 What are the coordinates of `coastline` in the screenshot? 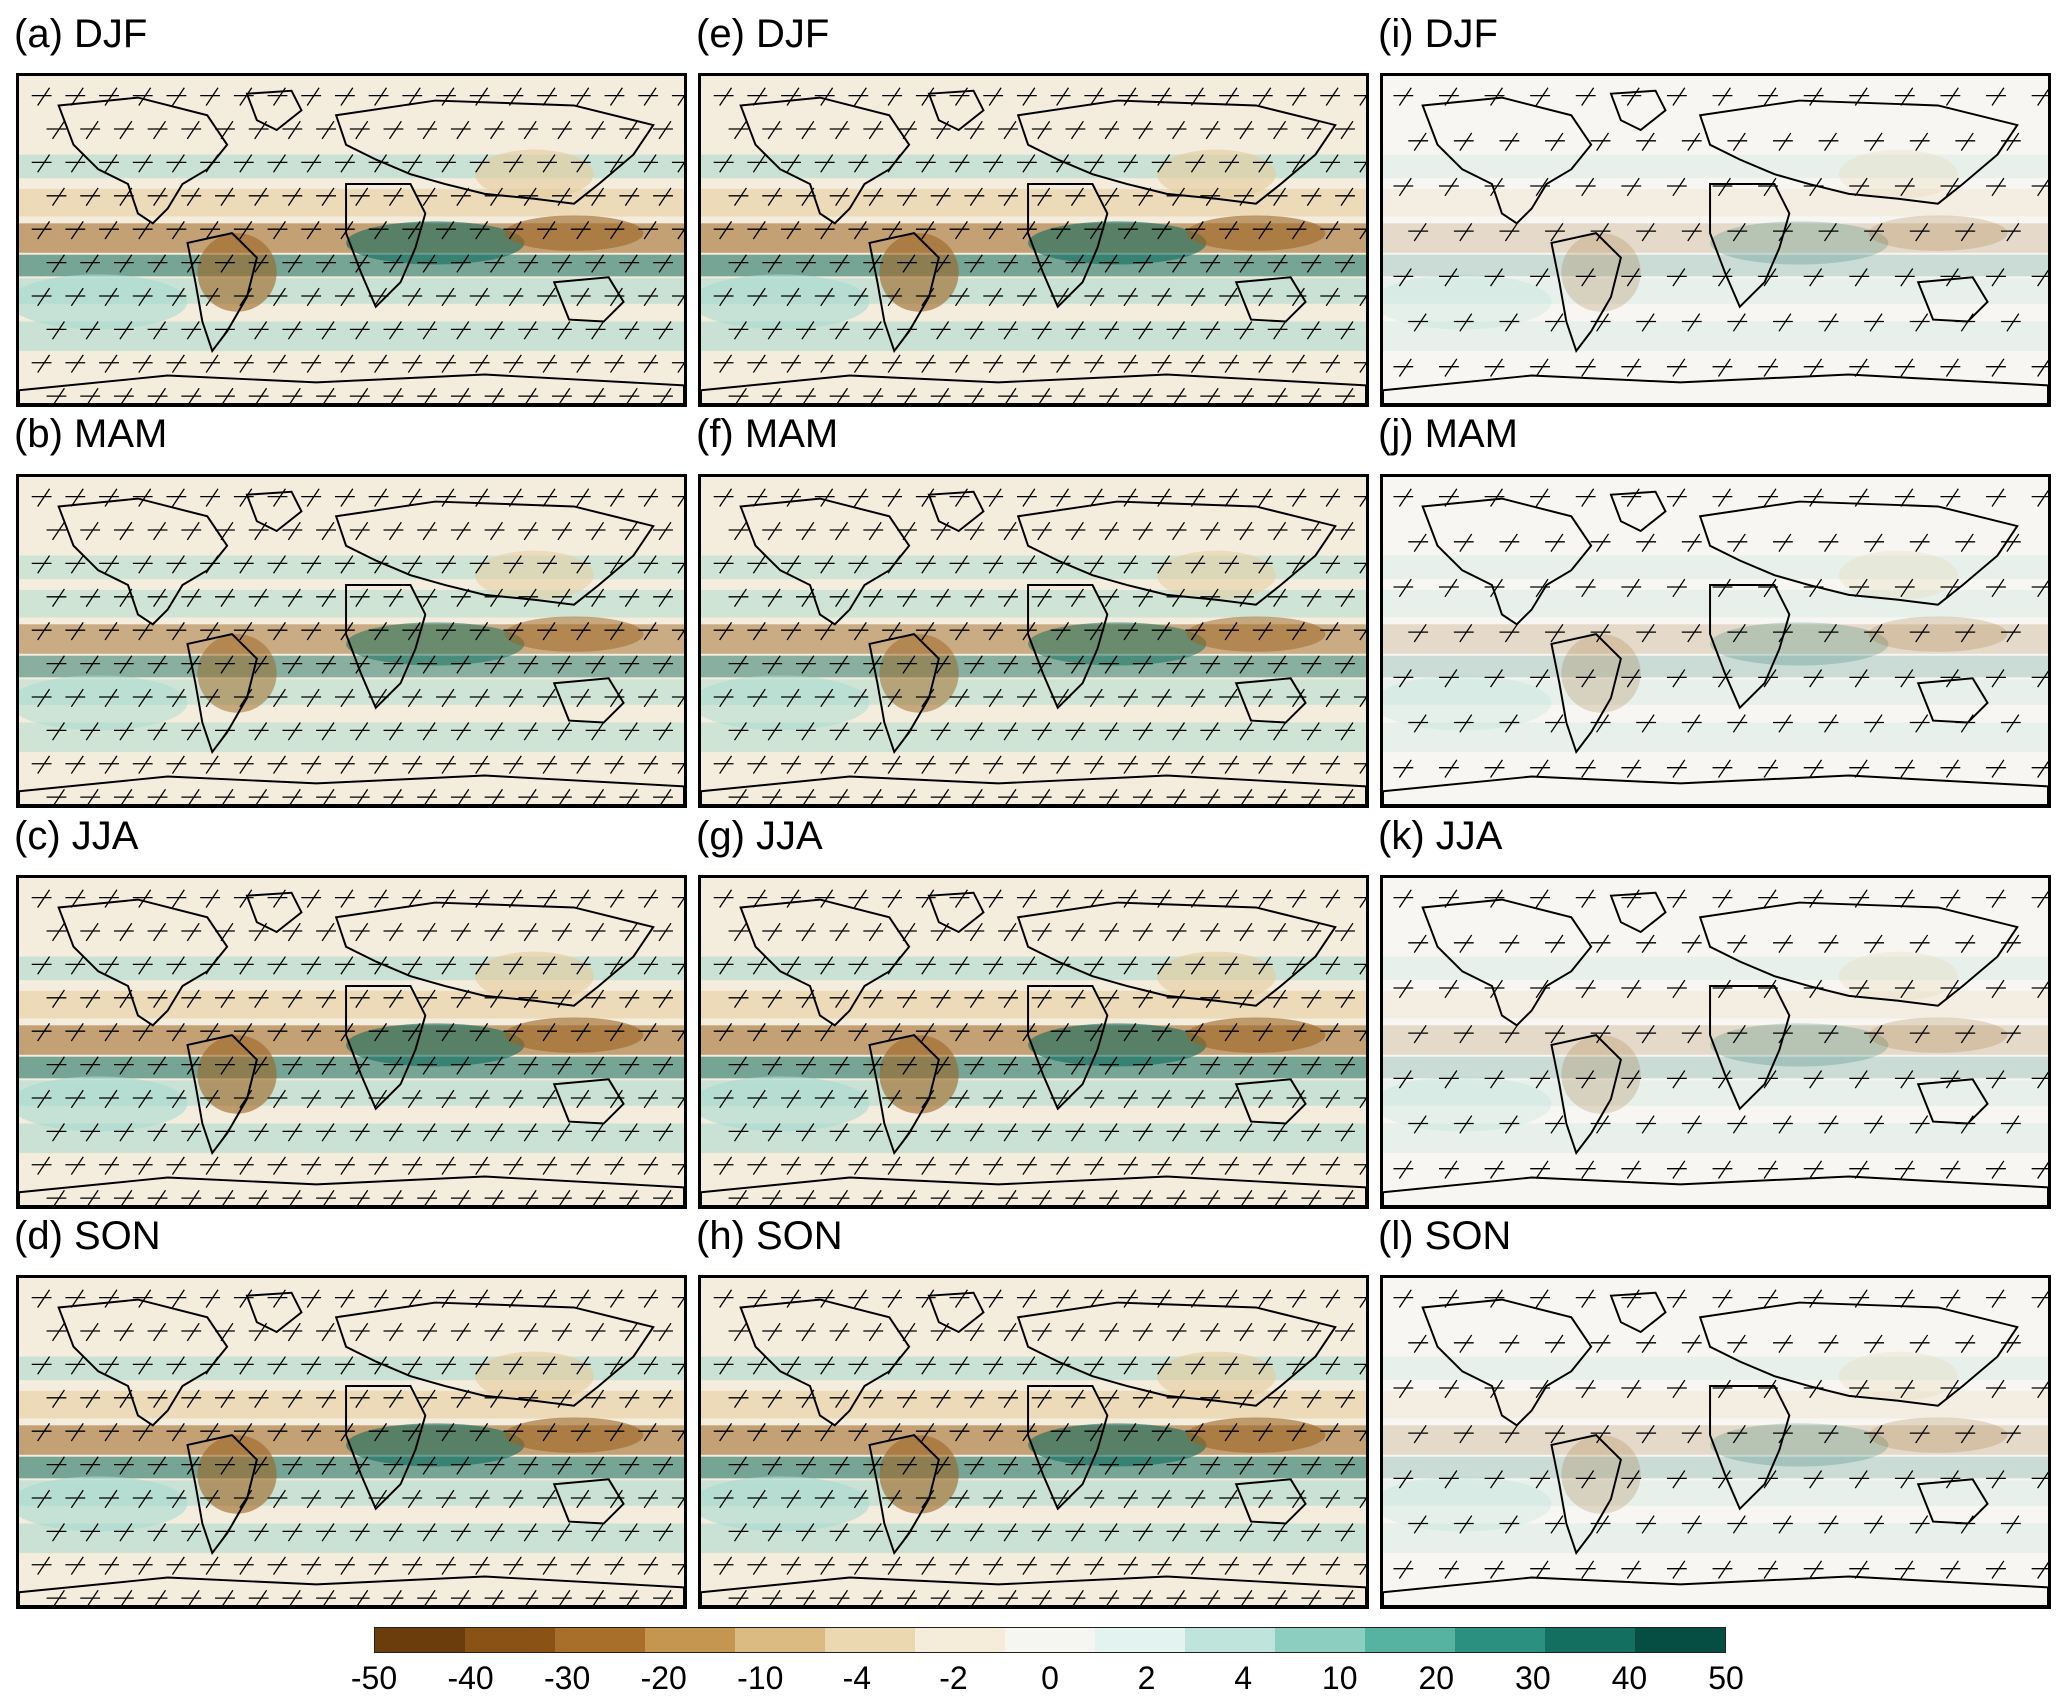 It's located at (588, 1101).